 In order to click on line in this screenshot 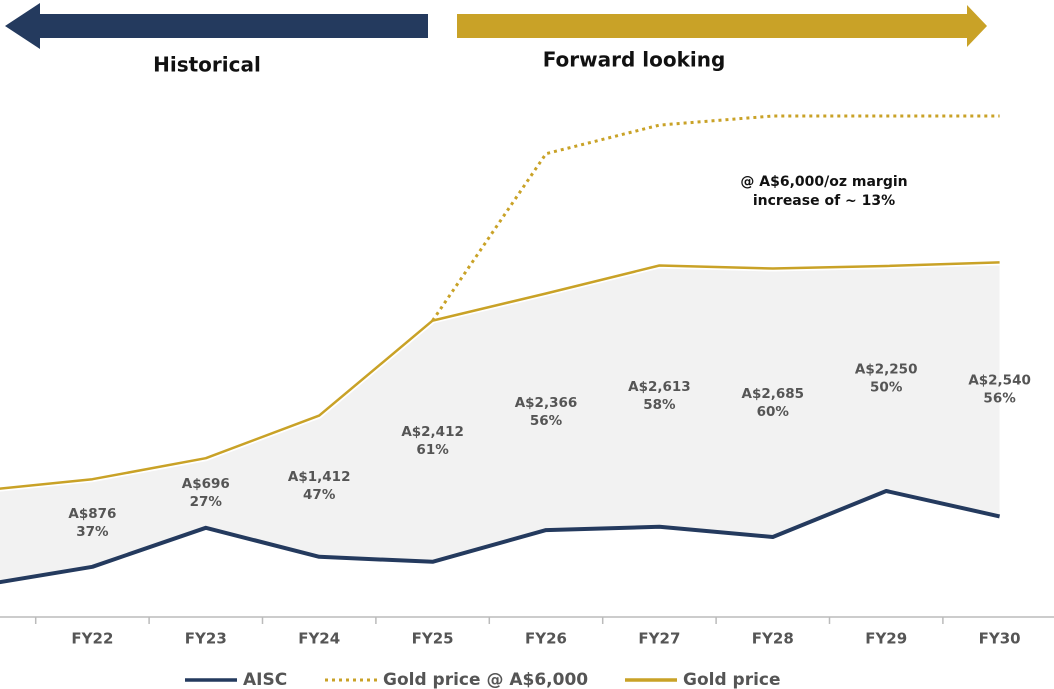, I will do `click(500, 537)`.